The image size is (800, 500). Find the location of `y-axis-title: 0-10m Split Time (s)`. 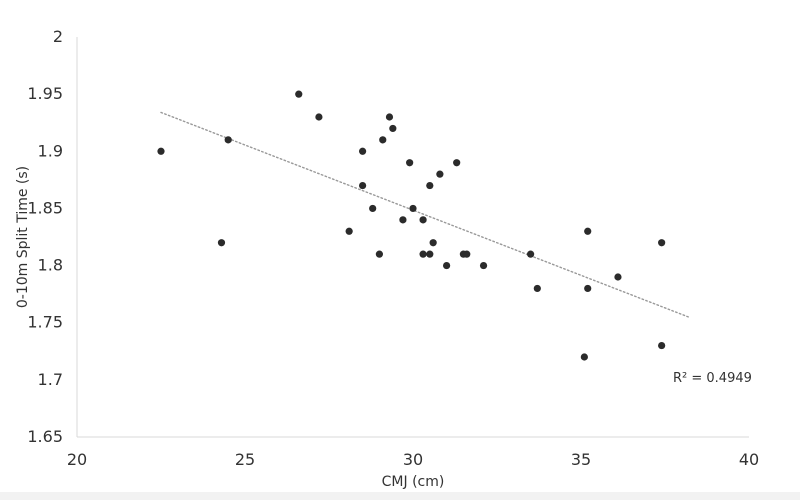

y-axis-title: 0-10m Split Time (s) is located at coordinates (23, 237).